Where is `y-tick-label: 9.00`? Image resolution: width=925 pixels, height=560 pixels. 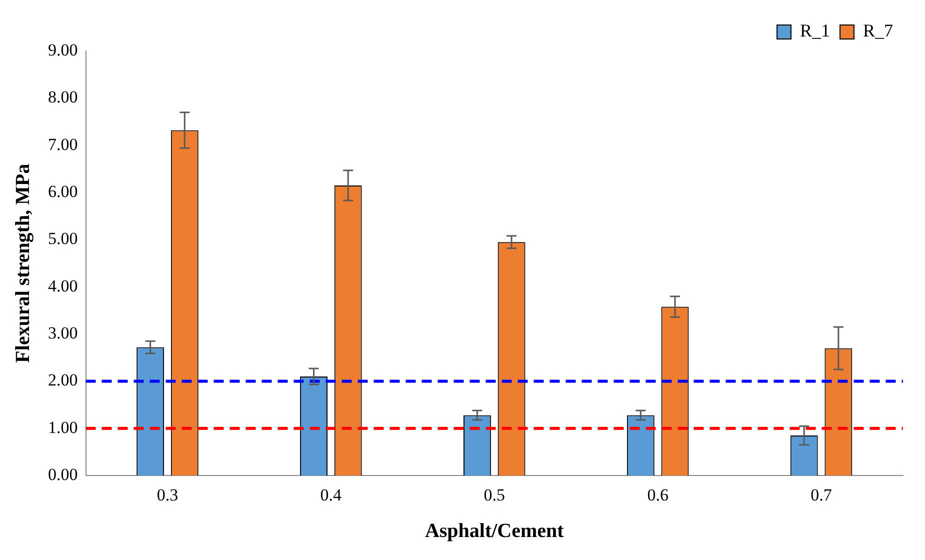 y-tick-label: 9.00 is located at coordinates (63, 50).